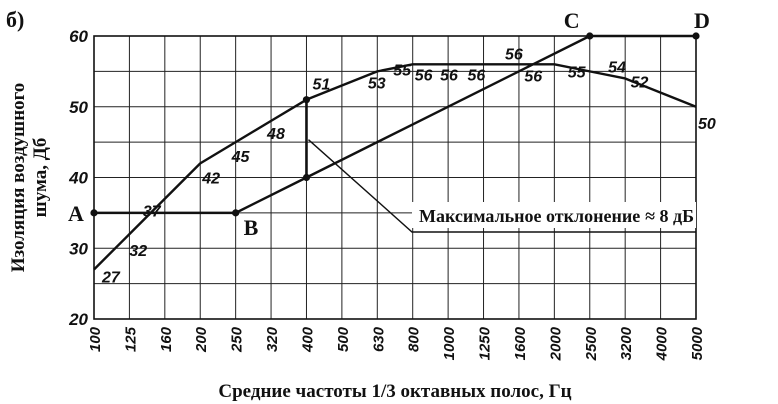 The height and width of the screenshot is (404, 778). What do you see at coordinates (640, 83) in the screenshot?
I see `point-value-label: 52` at bounding box center [640, 83].